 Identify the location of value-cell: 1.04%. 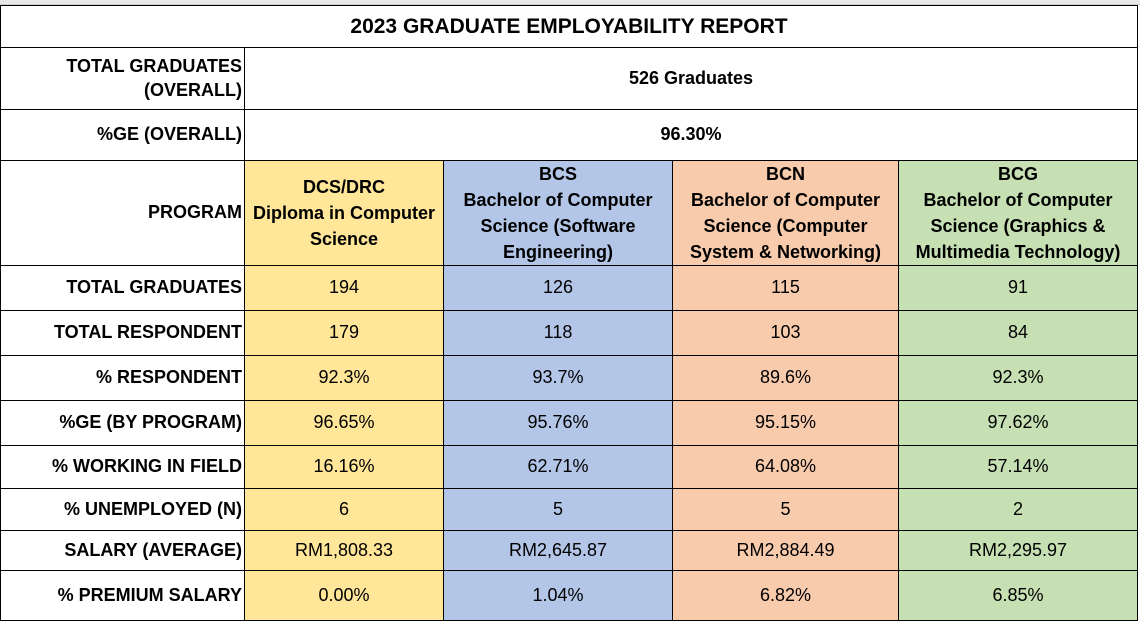
(558, 596).